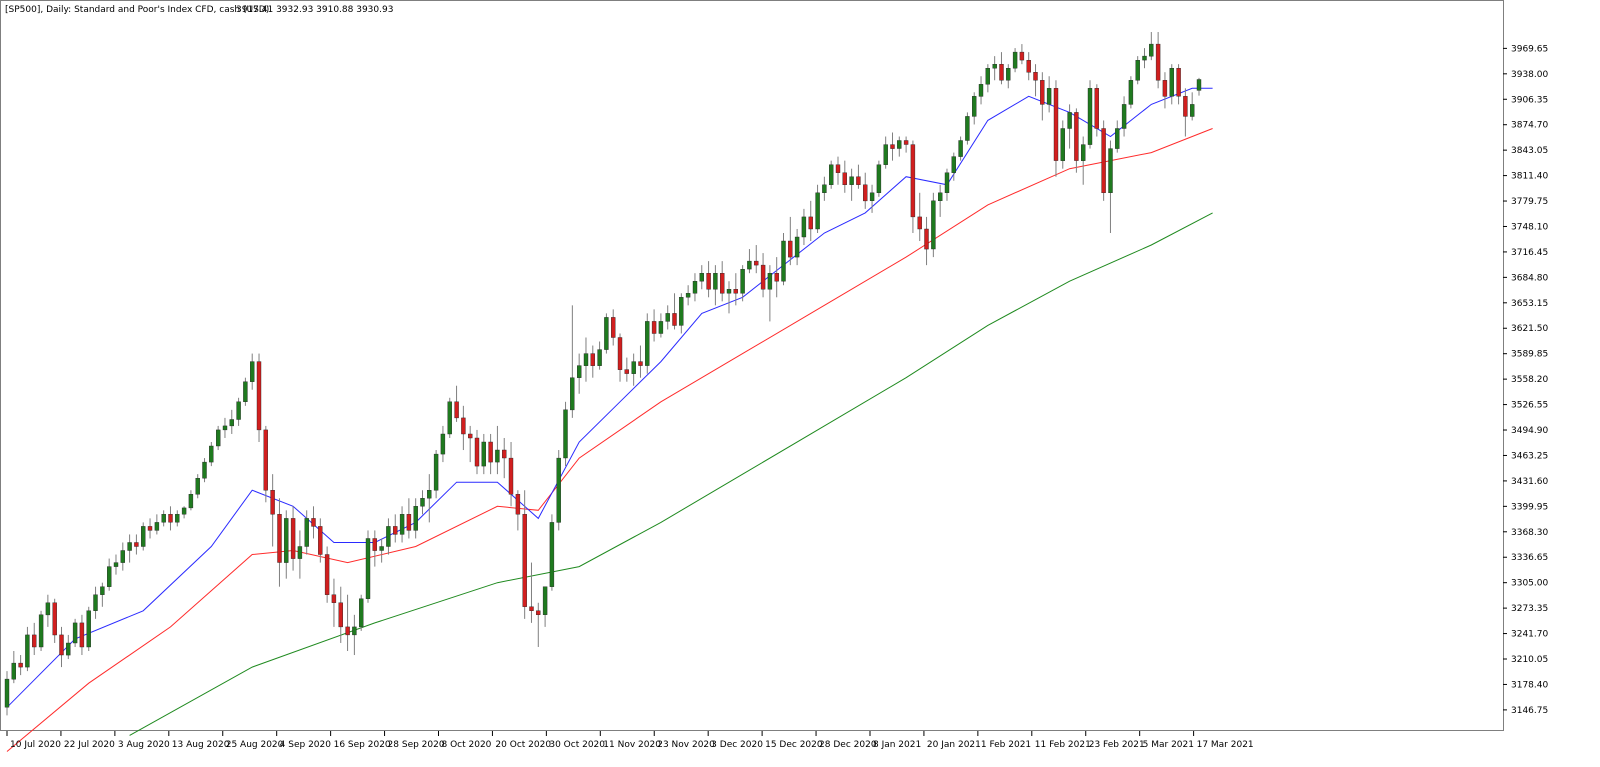 The height and width of the screenshot is (767, 1600). What do you see at coordinates (1063, 745) in the screenshot?
I see `x-tick-label: 11 Feb 2021` at bounding box center [1063, 745].